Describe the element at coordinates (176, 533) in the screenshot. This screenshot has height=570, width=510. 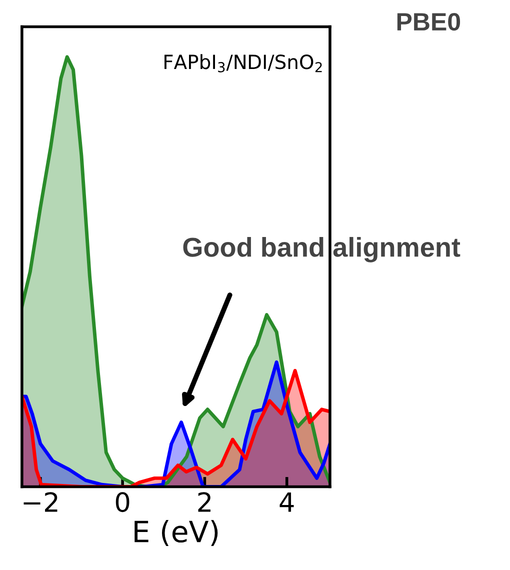
I see `x-axis-title: E (eV)` at that location.